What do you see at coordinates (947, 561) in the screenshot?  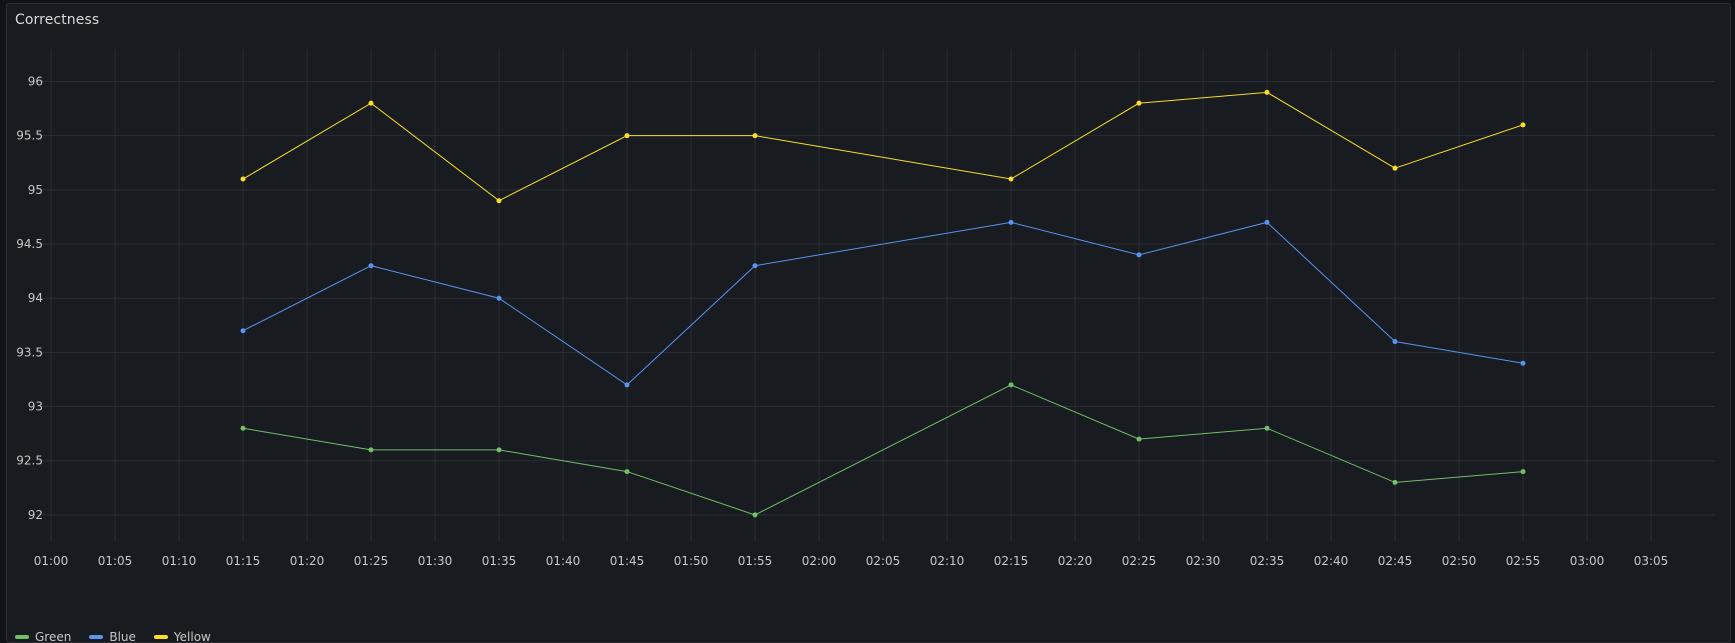 I see `x-tick-label: 02:10` at bounding box center [947, 561].